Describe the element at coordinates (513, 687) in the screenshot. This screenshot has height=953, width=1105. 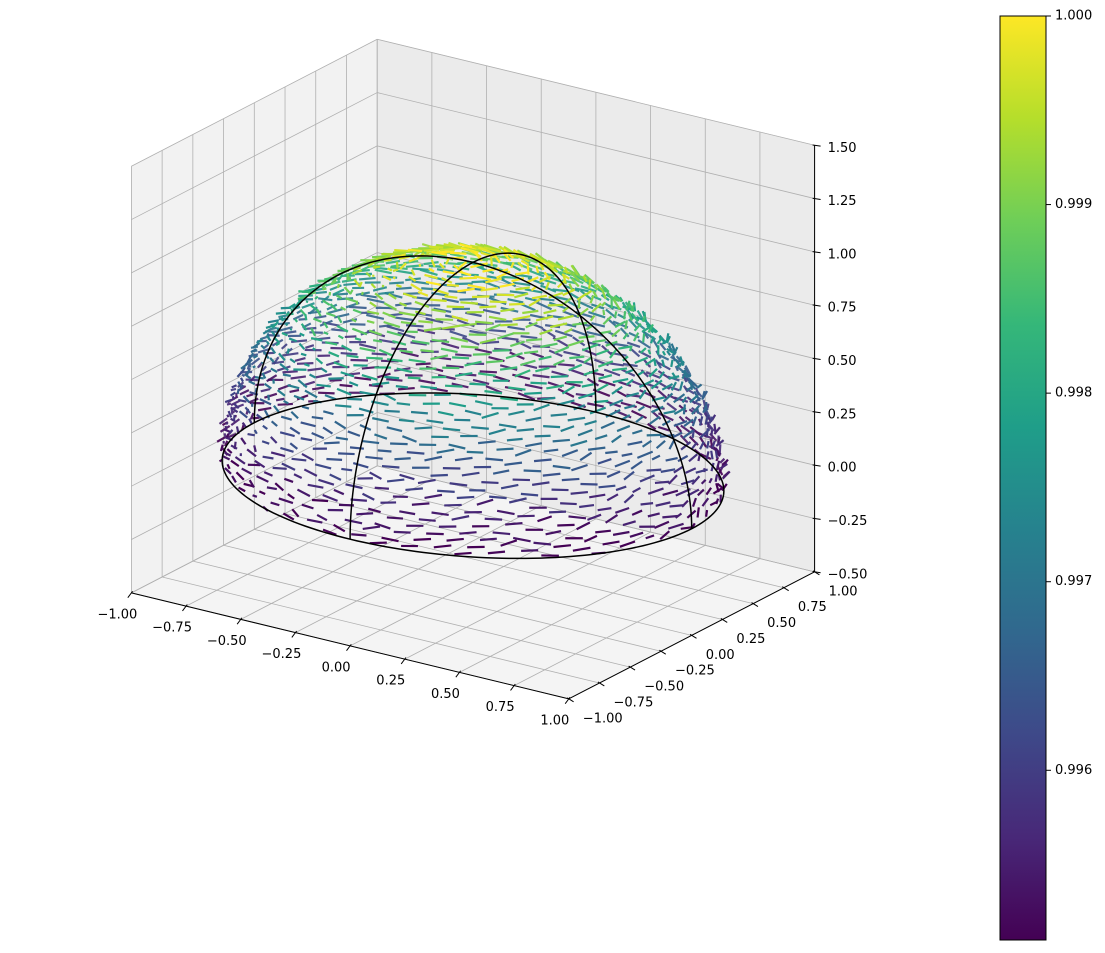
I see `x-axis-tick` at that location.